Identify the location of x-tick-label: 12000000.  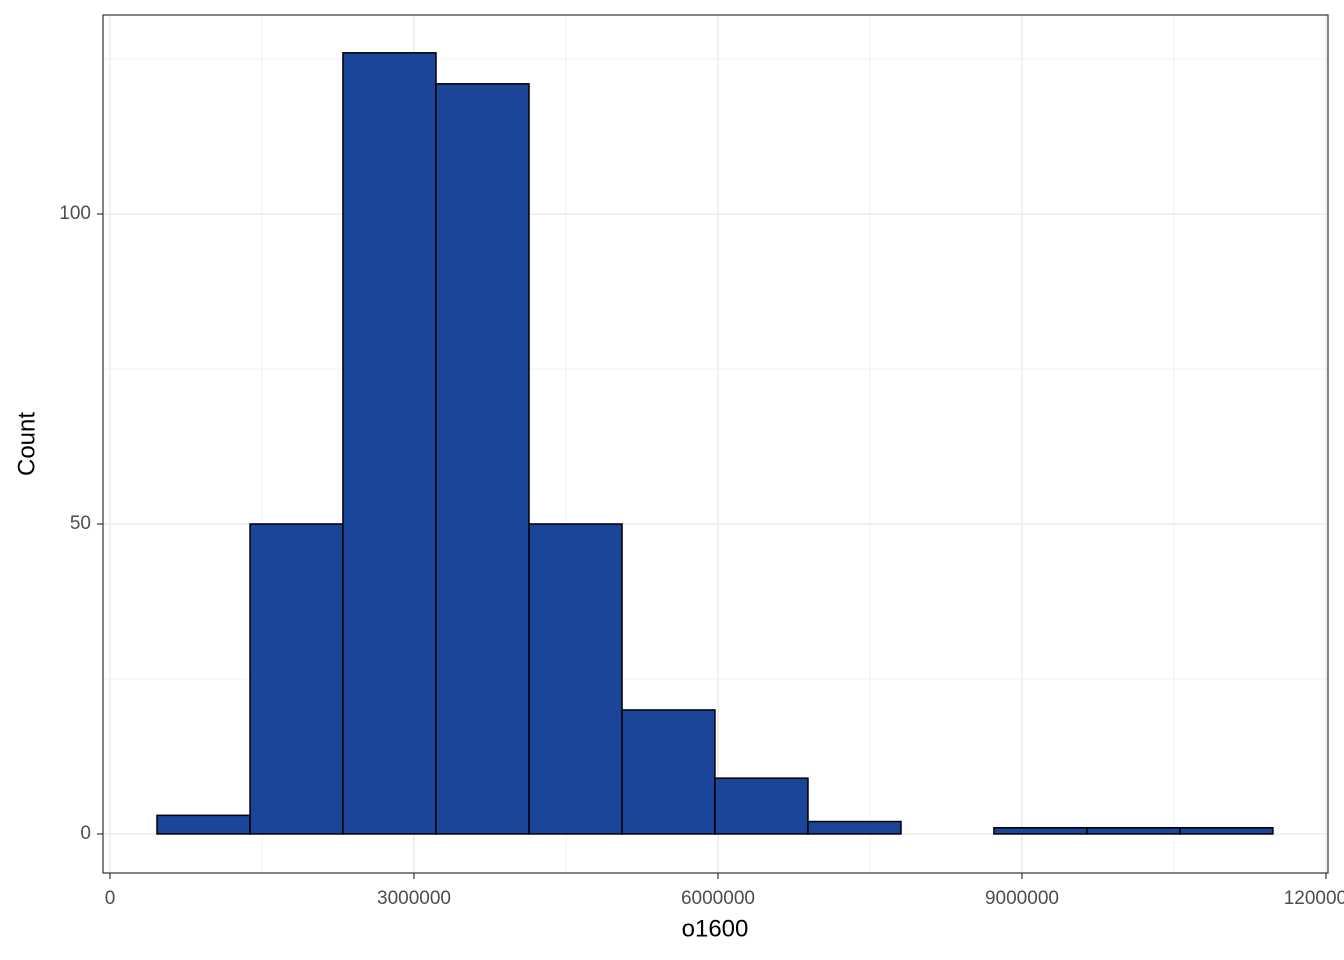
(1314, 898).